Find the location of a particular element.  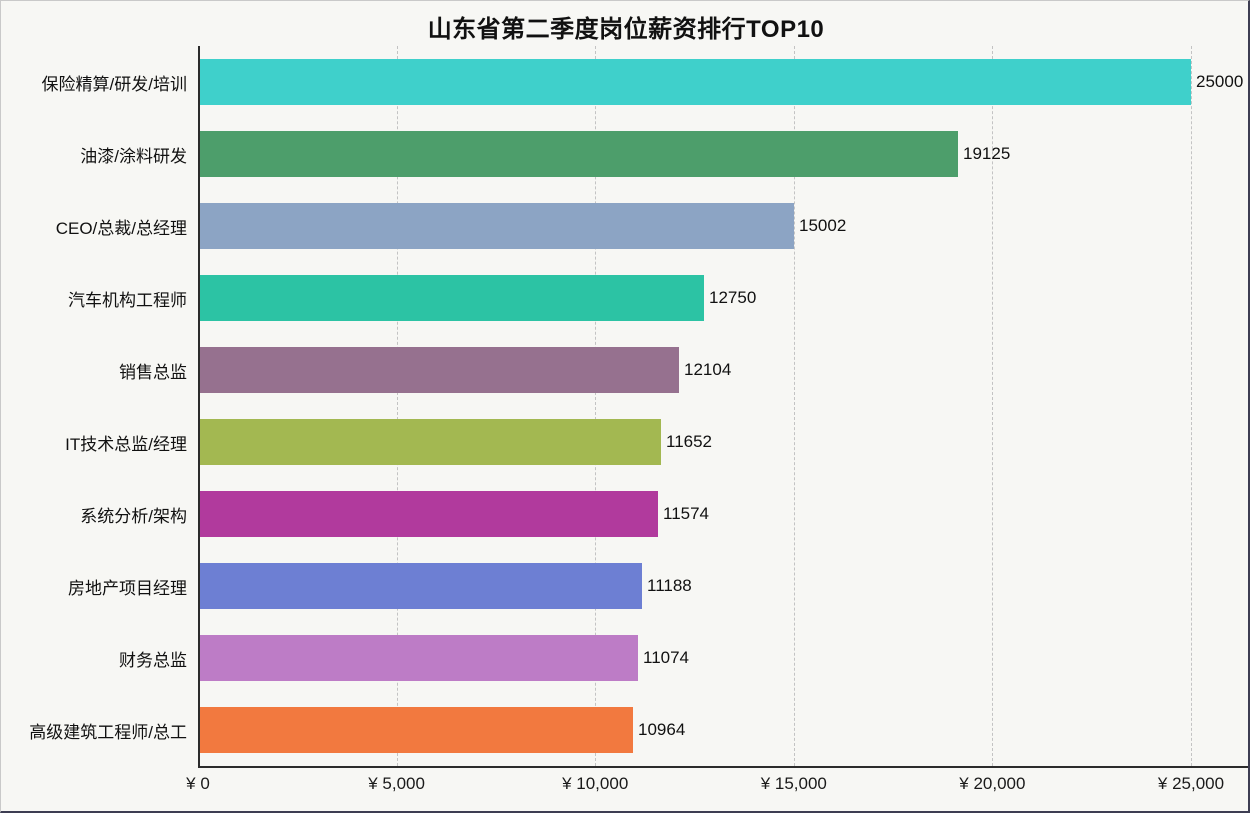

bar-track: 11188 is located at coordinates (723, 586).